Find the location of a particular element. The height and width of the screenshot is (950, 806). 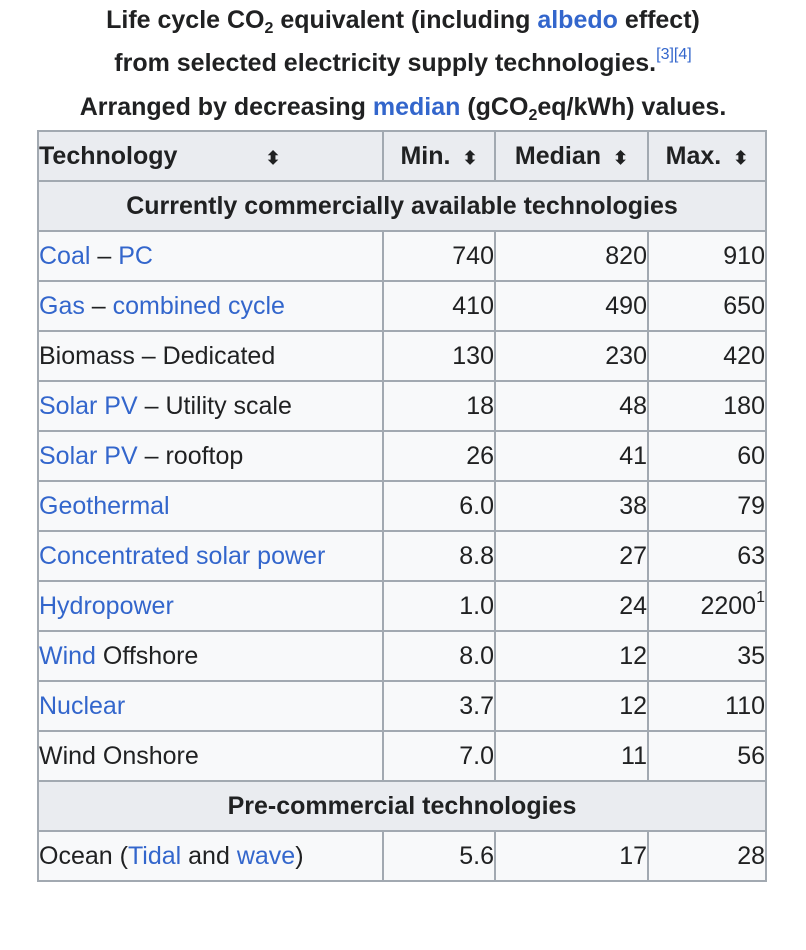

technology-cell: Hydropower is located at coordinates (210, 606).